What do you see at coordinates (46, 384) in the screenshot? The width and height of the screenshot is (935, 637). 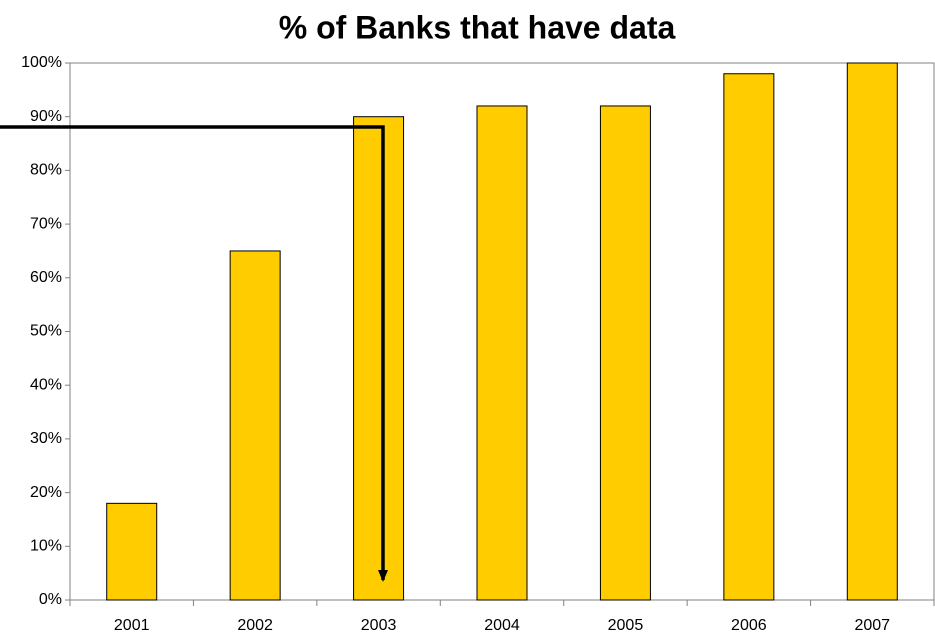 I see `y-tick-label: 40%` at bounding box center [46, 384].